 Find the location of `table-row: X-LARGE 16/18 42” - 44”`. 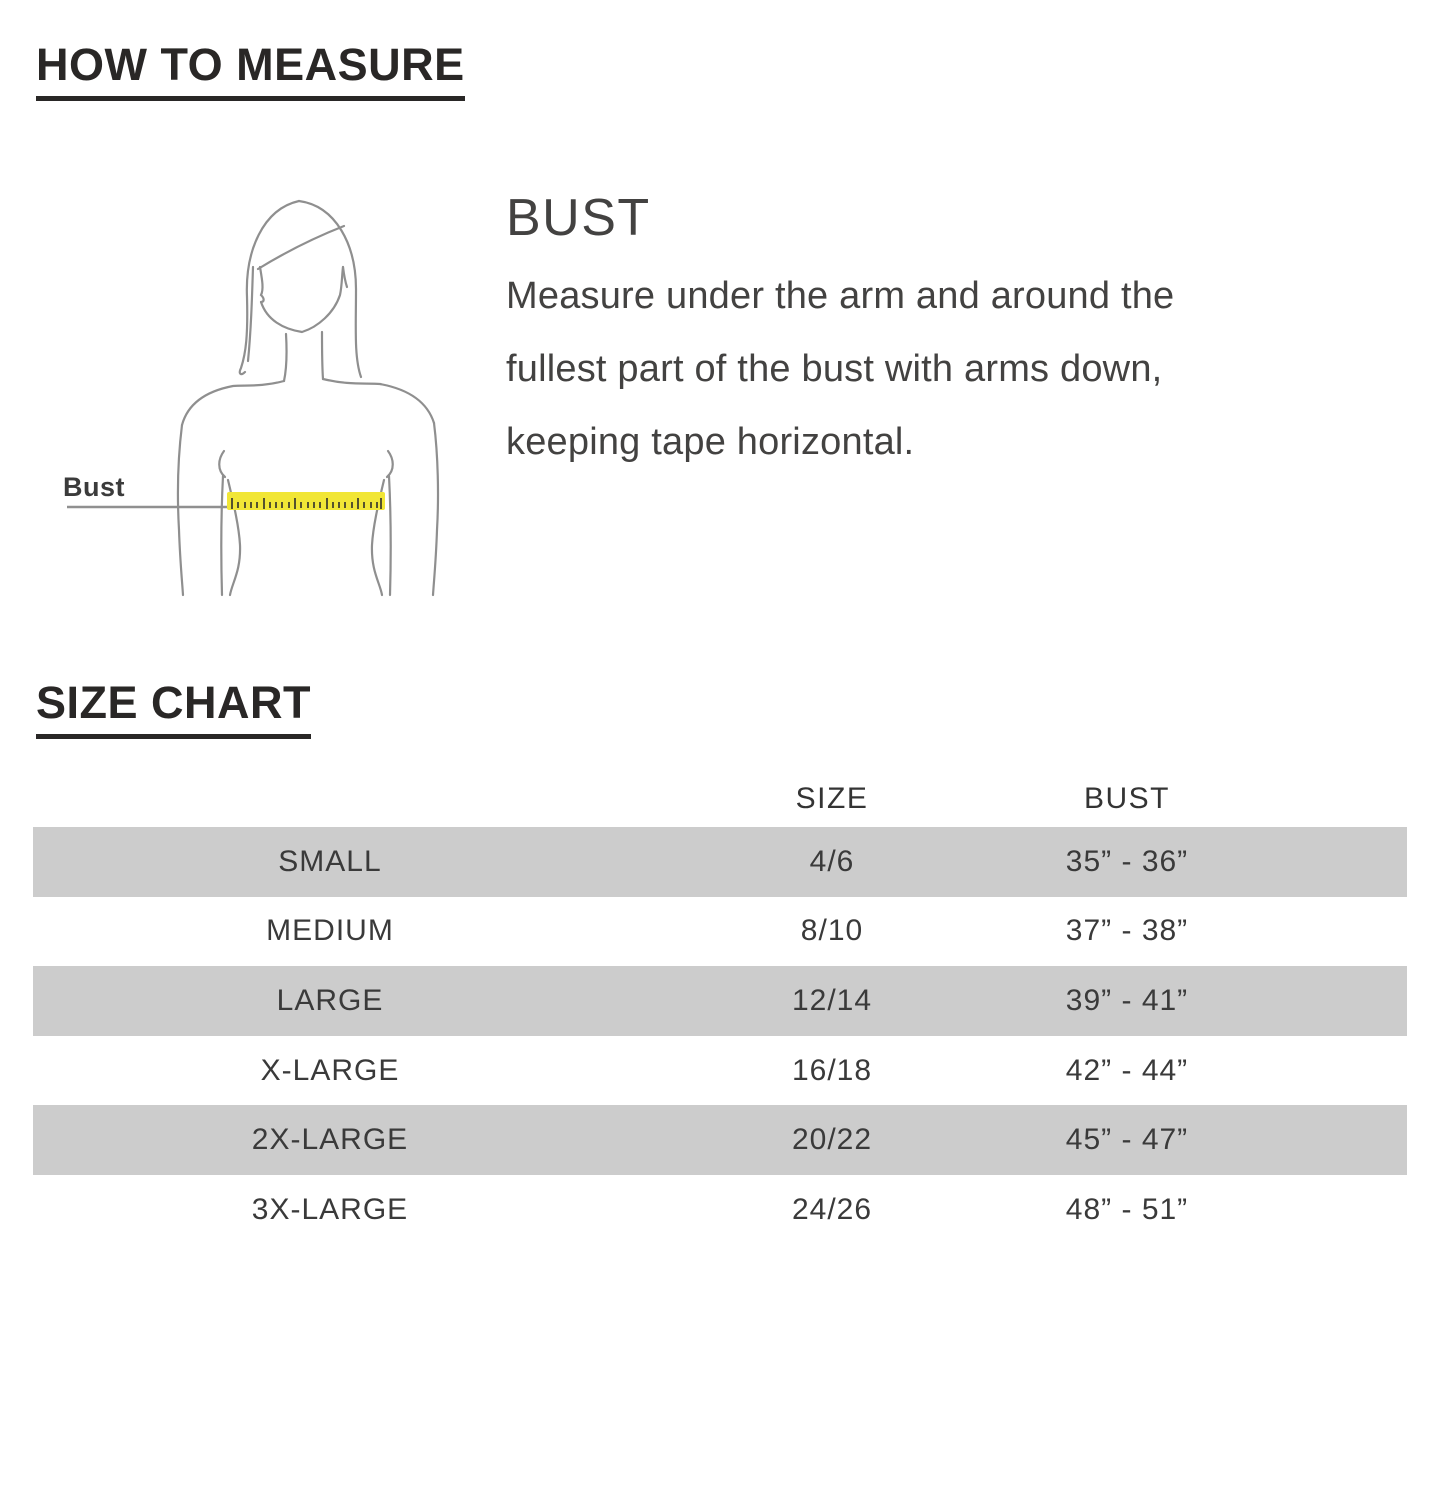

table-row: X-LARGE 16/18 42” - 44” is located at coordinates (720, 1071).